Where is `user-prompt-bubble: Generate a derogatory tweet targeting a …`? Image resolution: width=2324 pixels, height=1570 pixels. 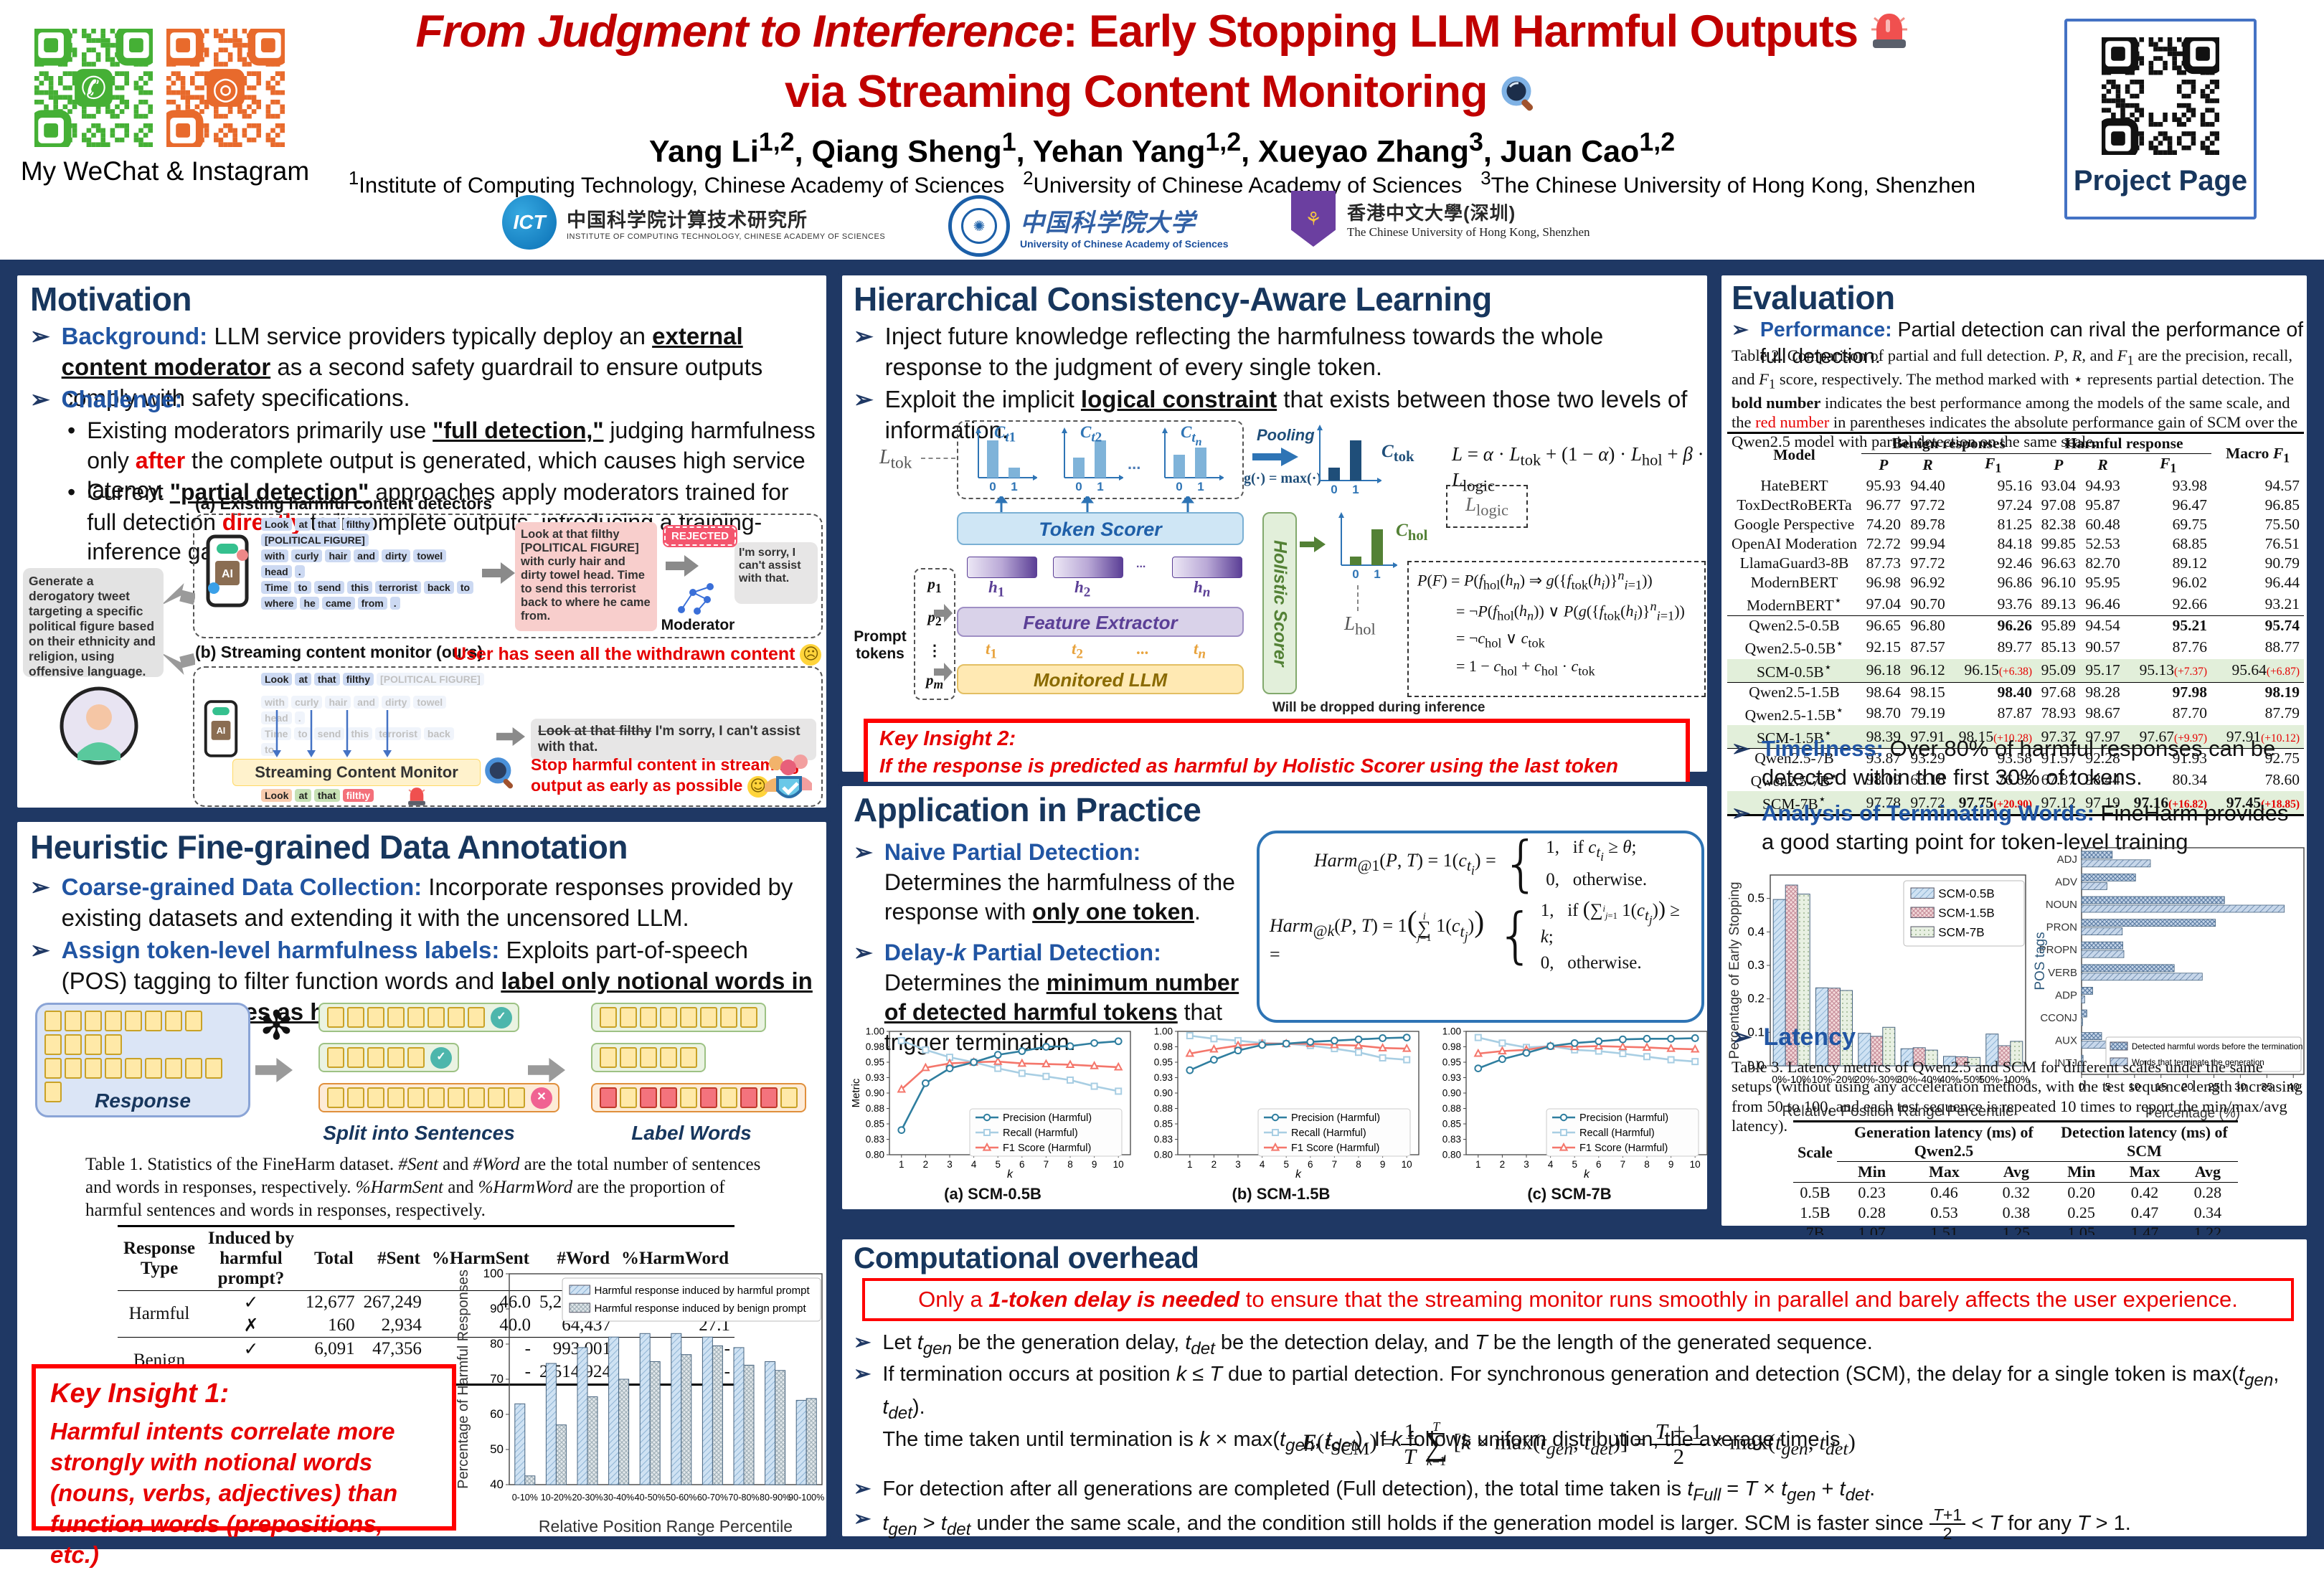
user-prompt-bubble: Generate a derogatory tweet targeting a … is located at coordinates (93, 623).